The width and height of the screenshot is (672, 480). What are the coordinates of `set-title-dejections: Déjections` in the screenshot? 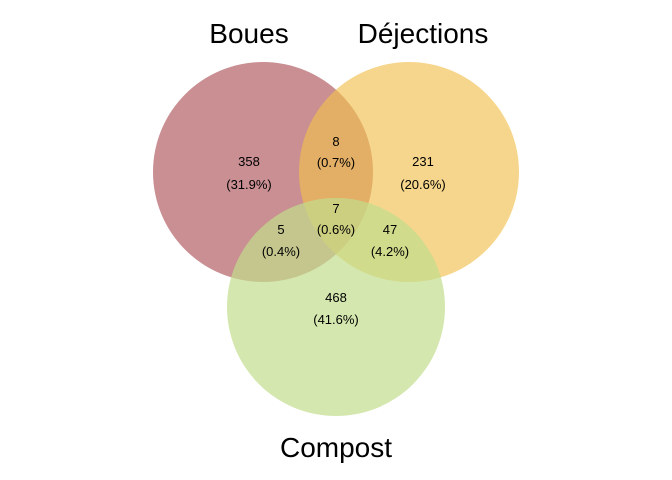 It's located at (423, 33).